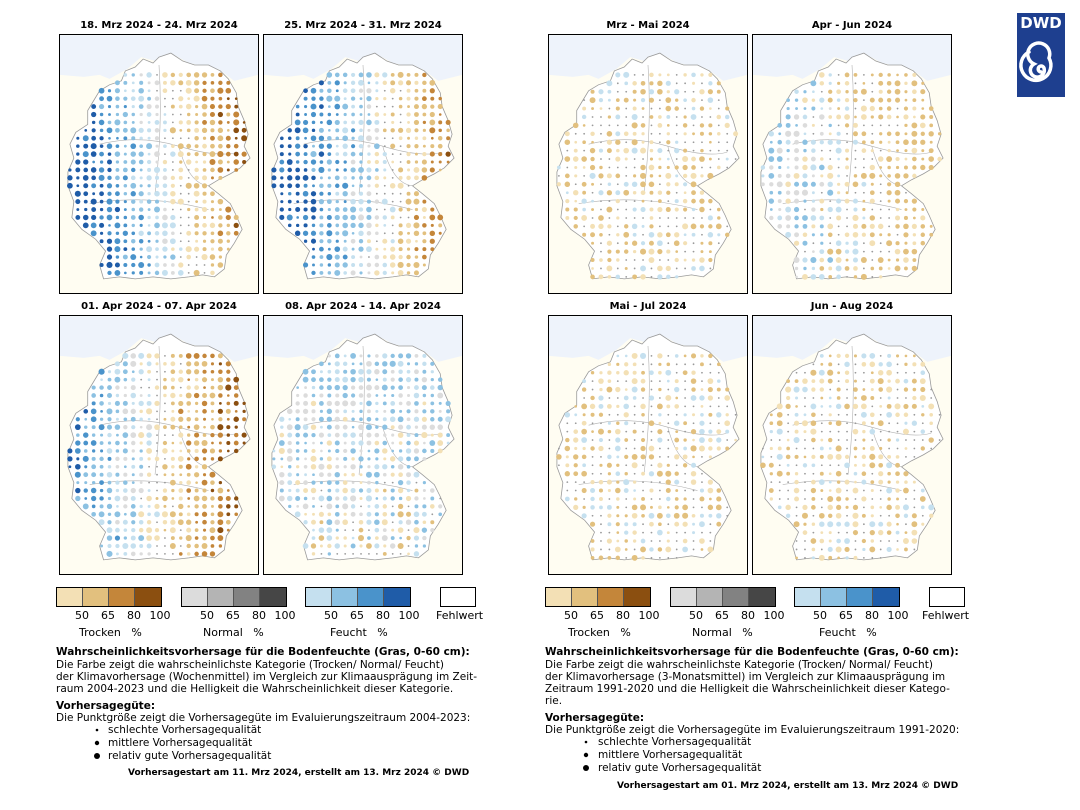 Image resolution: width=1080 pixels, height=810 pixels. What do you see at coordinates (670, 755) in the screenshot?
I see `quality-item-medium: mittlere Vorhersagequalität` at bounding box center [670, 755].